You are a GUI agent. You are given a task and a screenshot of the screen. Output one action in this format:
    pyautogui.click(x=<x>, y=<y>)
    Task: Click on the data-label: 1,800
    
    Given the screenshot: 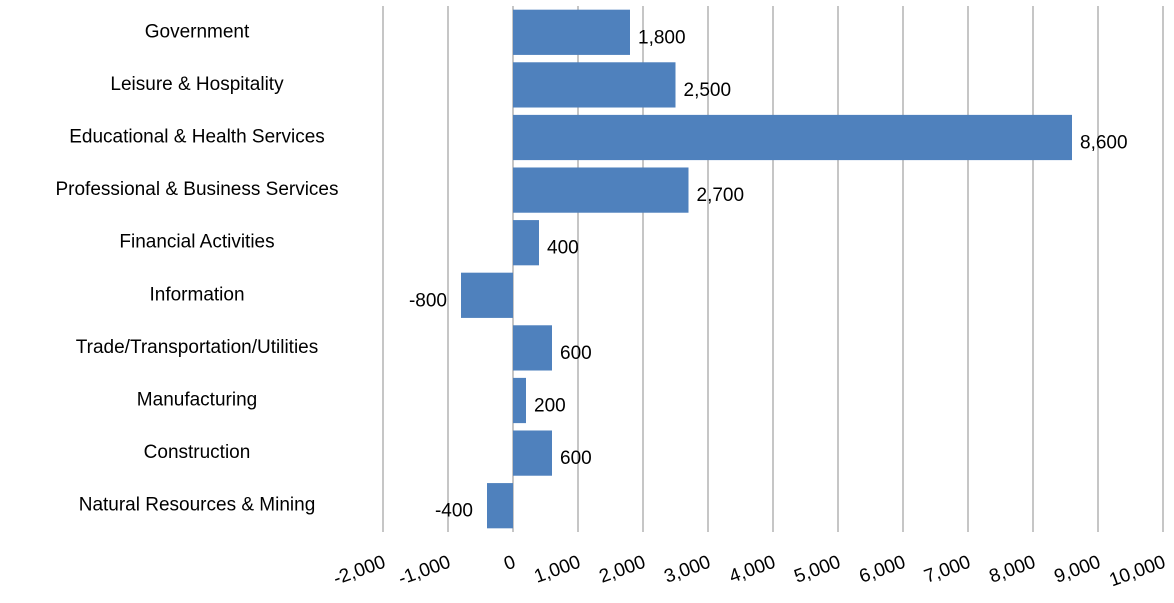 What is the action you would take?
    pyautogui.click(x=662, y=37)
    